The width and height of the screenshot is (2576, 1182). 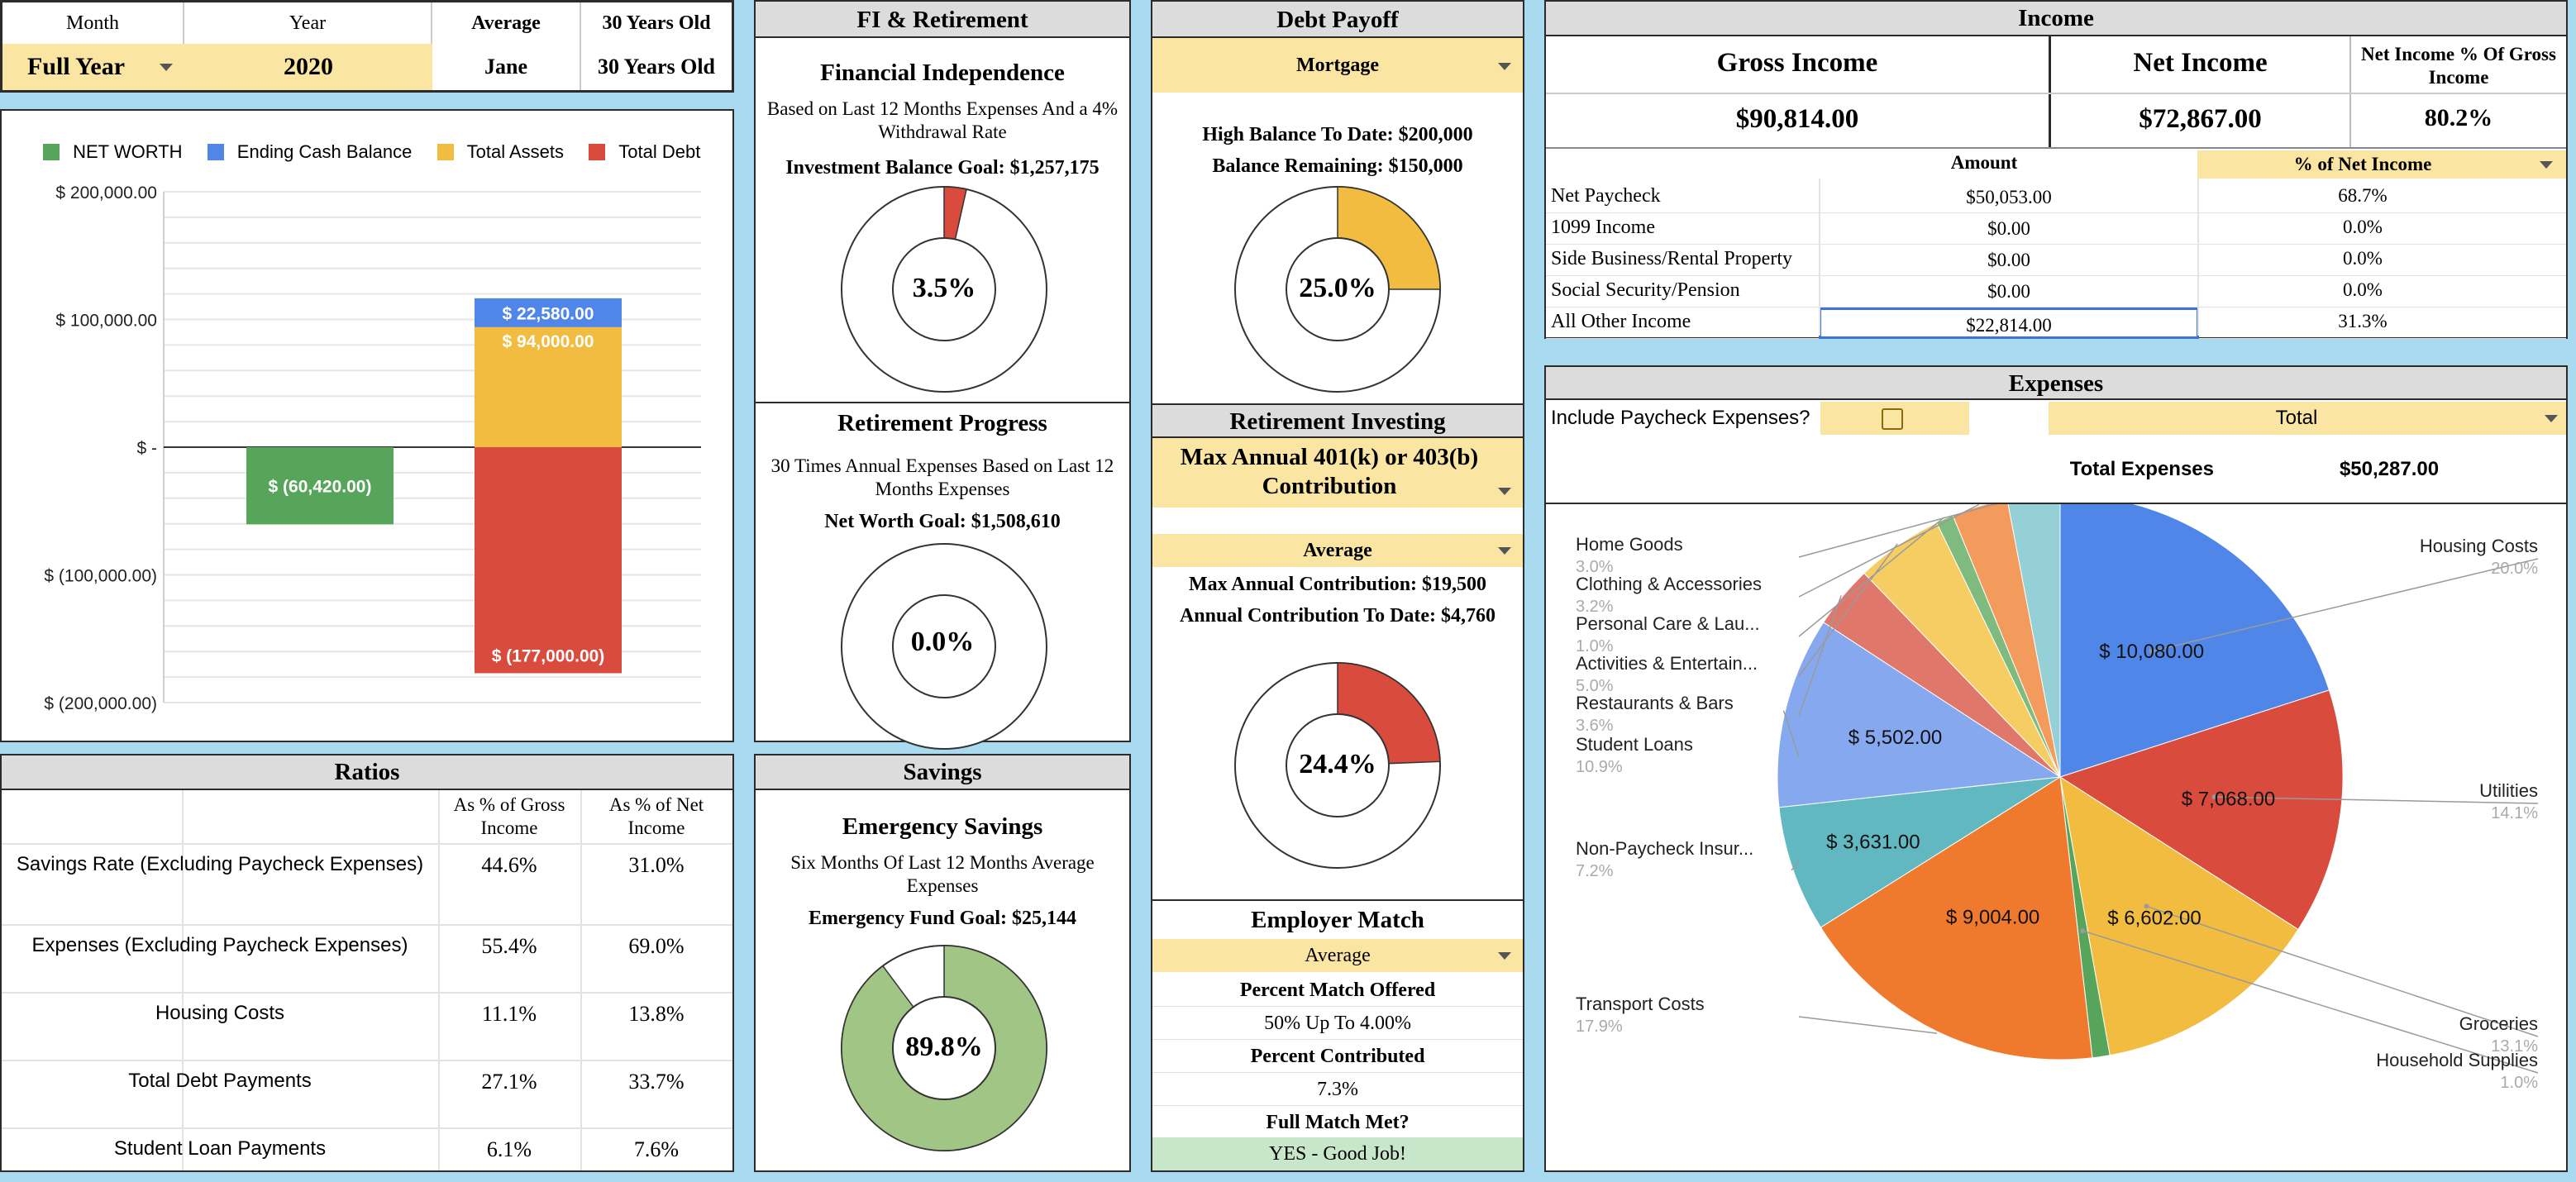 What do you see at coordinates (1640, 1004) in the screenshot?
I see `pie-category-label: Transport Costs` at bounding box center [1640, 1004].